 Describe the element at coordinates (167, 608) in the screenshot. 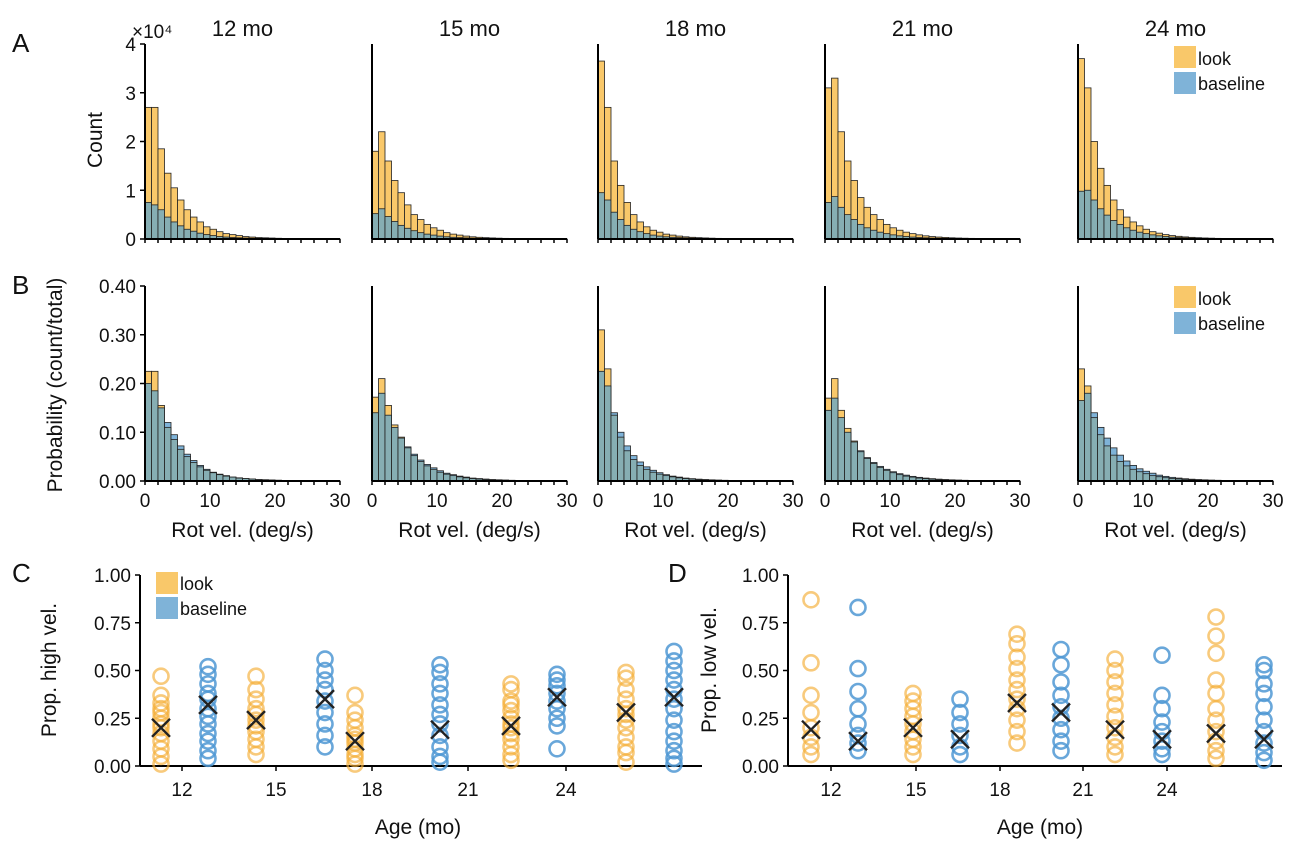

I see `legend-baseline-swatch` at that location.